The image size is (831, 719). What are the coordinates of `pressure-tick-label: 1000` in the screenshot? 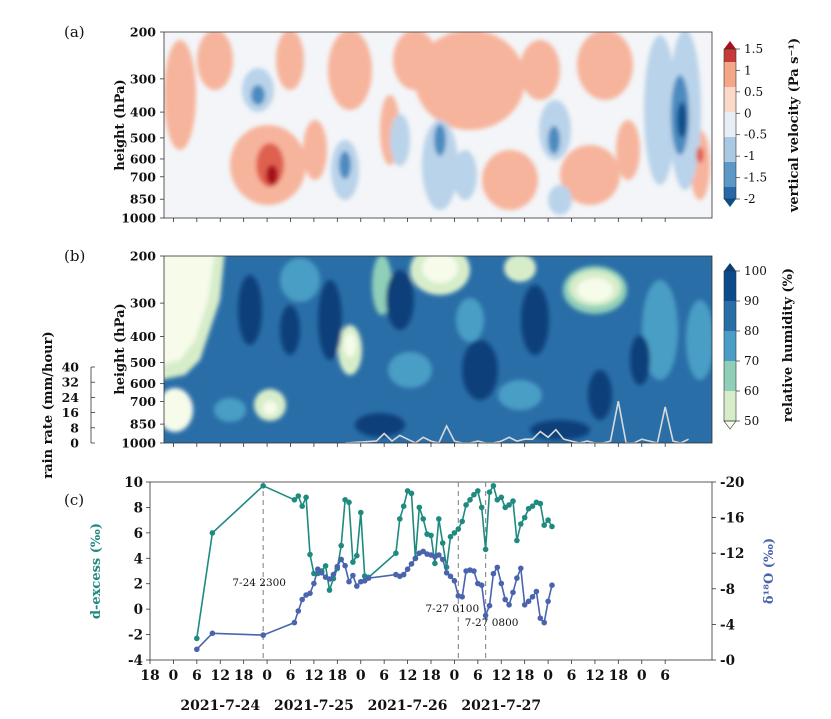 It's located at (138, 443).